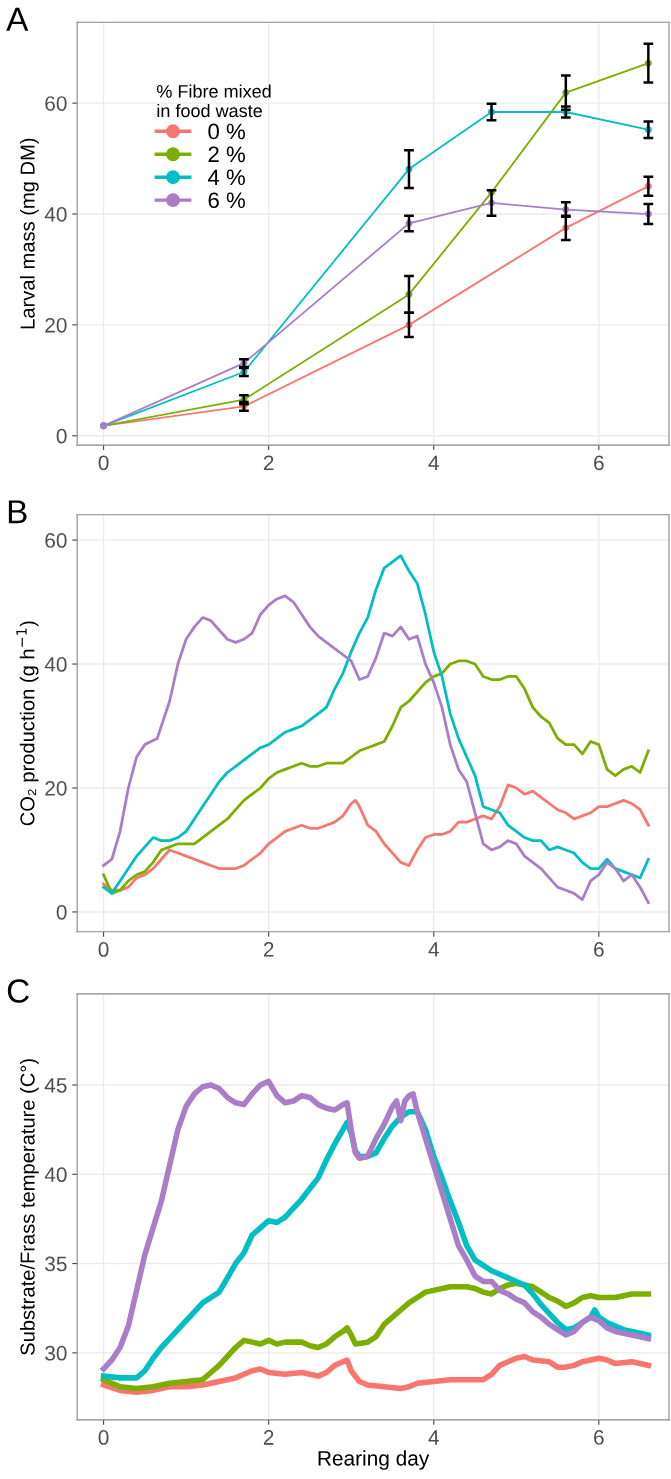  I want to click on y-tick-label: 35, so click(56, 1264).